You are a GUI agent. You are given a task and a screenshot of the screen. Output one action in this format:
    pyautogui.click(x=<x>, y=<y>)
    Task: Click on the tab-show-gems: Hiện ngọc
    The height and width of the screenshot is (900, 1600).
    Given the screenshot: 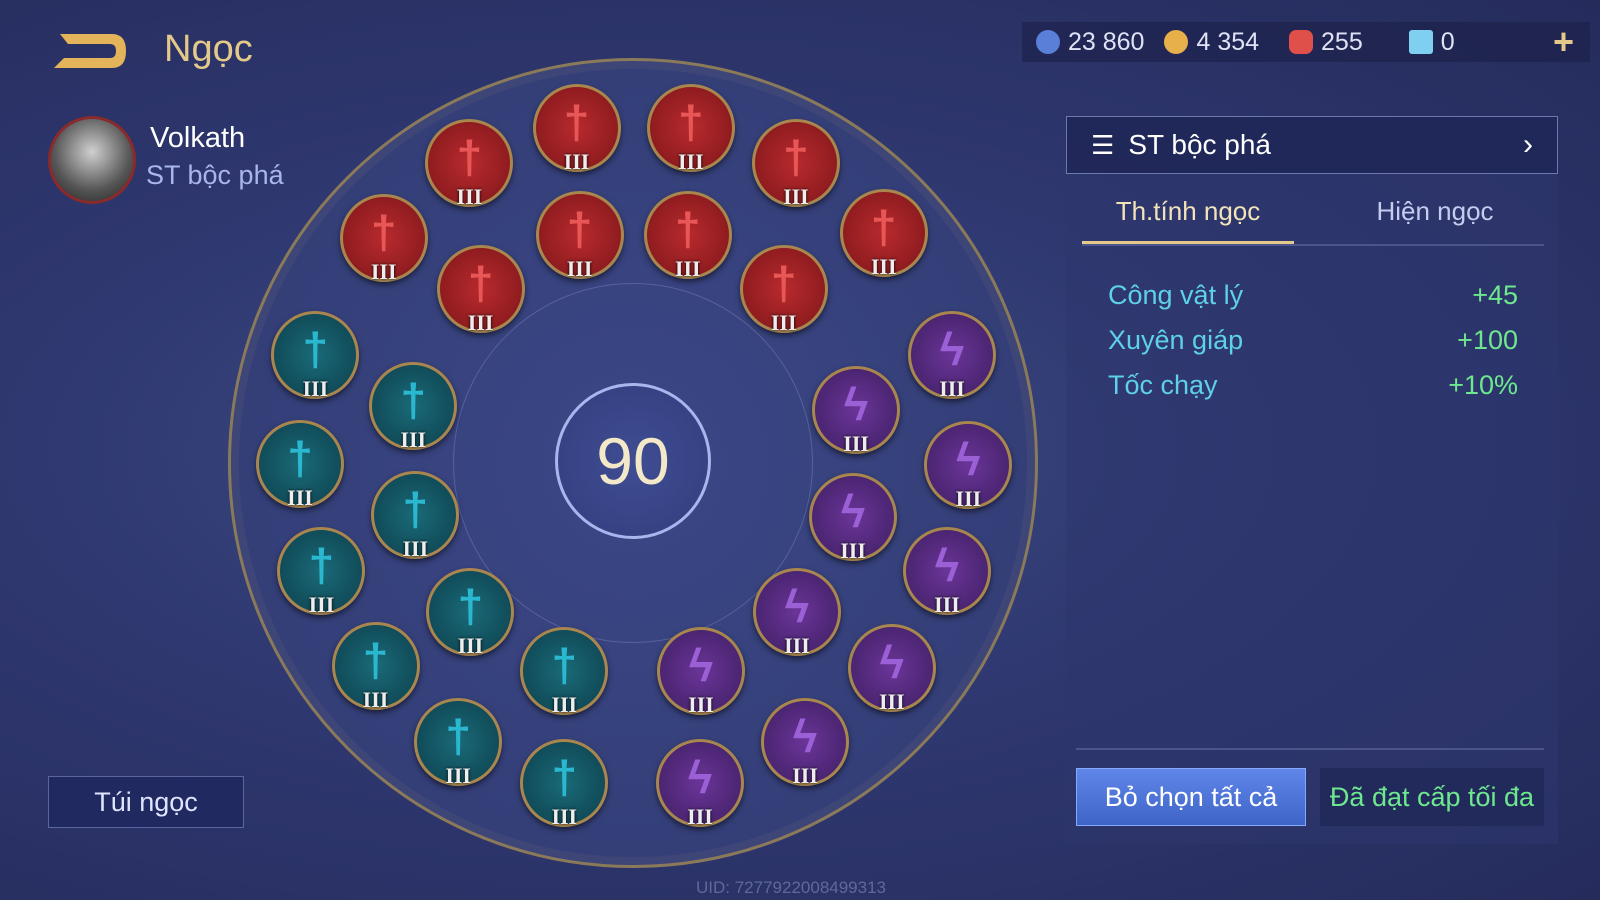 What is the action you would take?
    pyautogui.click(x=1435, y=211)
    